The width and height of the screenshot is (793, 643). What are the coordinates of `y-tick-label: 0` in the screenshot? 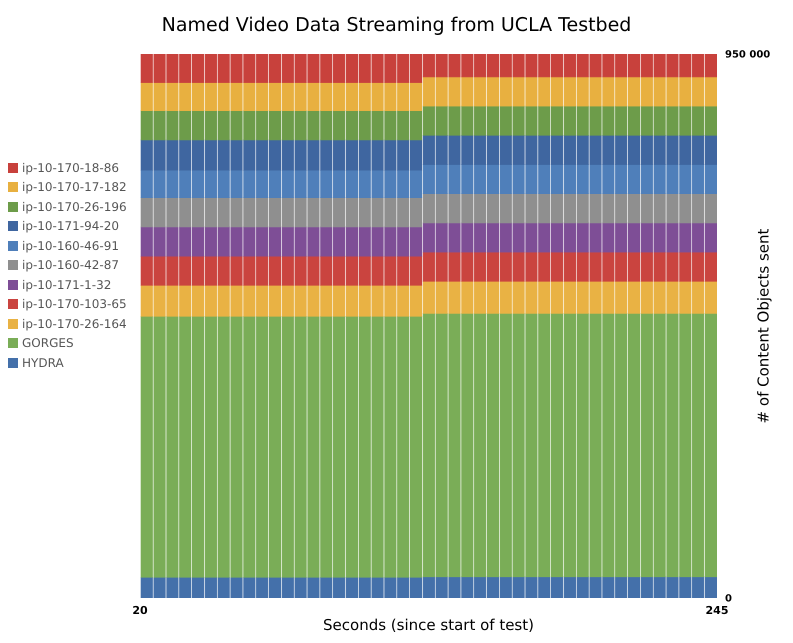 It's located at (728, 599).